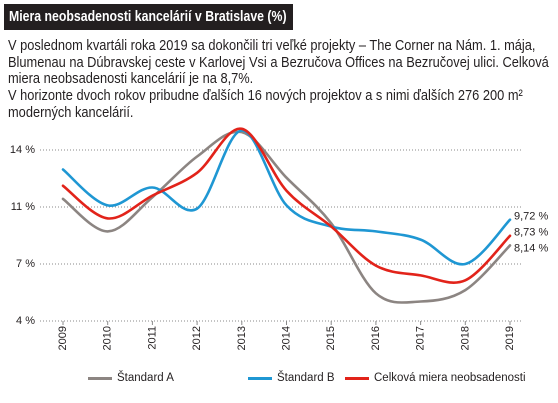 This screenshot has width=558, height=403. I want to click on end-value-label: 9,72 %, so click(531, 217).